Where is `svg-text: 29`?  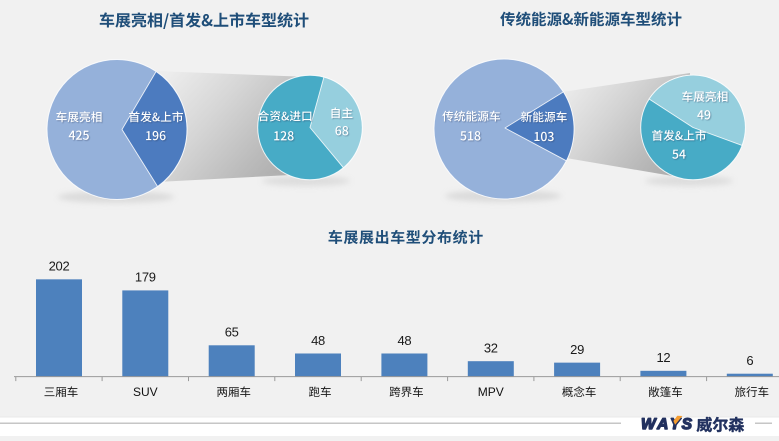
svg-text: 29 is located at coordinates (577, 349).